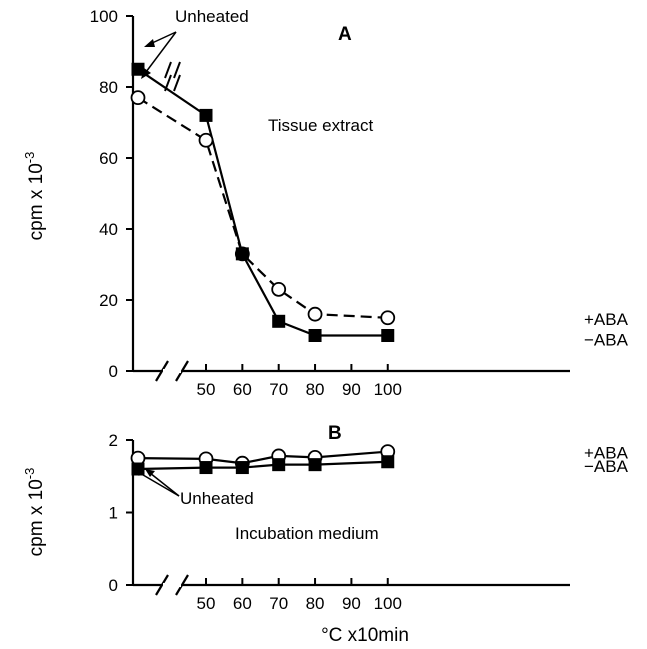  What do you see at coordinates (206, 389) in the screenshot?
I see `panel-a-x-tick-label: 50` at bounding box center [206, 389].